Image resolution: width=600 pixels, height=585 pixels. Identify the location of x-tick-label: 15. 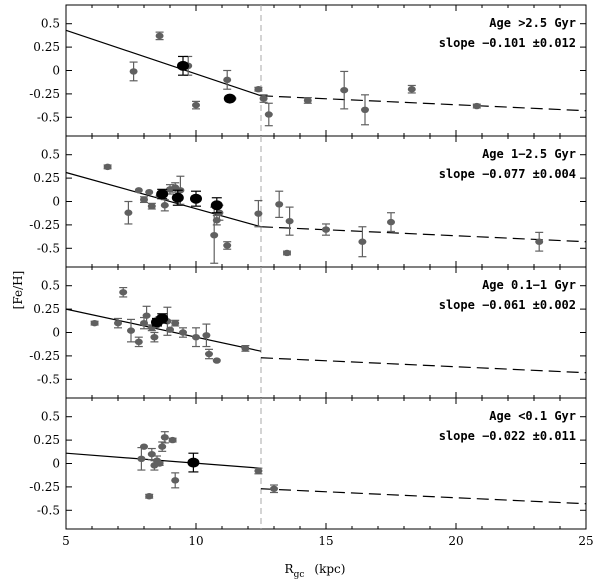
(325, 541).